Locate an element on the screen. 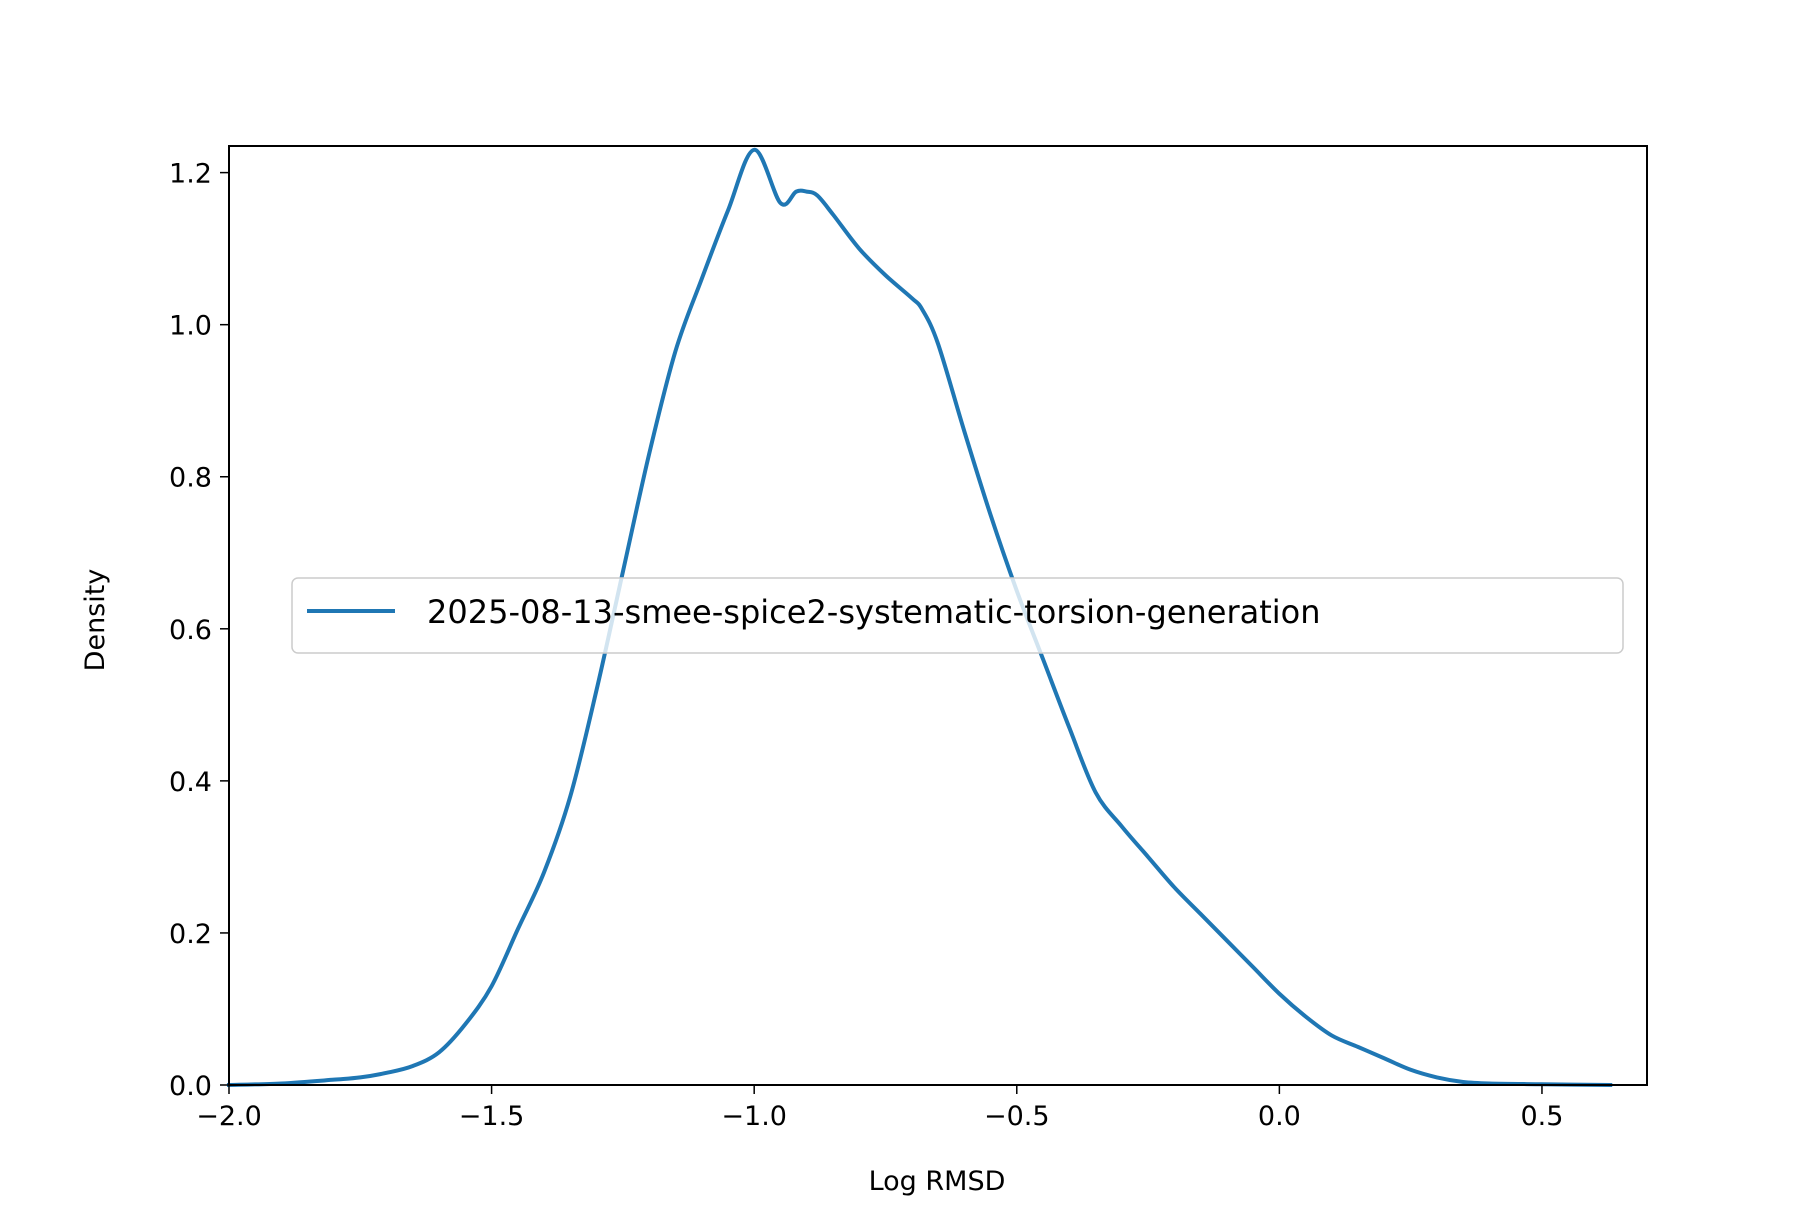 Image resolution: width=1800 pixels, height=1205 pixels. x-axis-label: Log RMSD is located at coordinates (937, 1181).